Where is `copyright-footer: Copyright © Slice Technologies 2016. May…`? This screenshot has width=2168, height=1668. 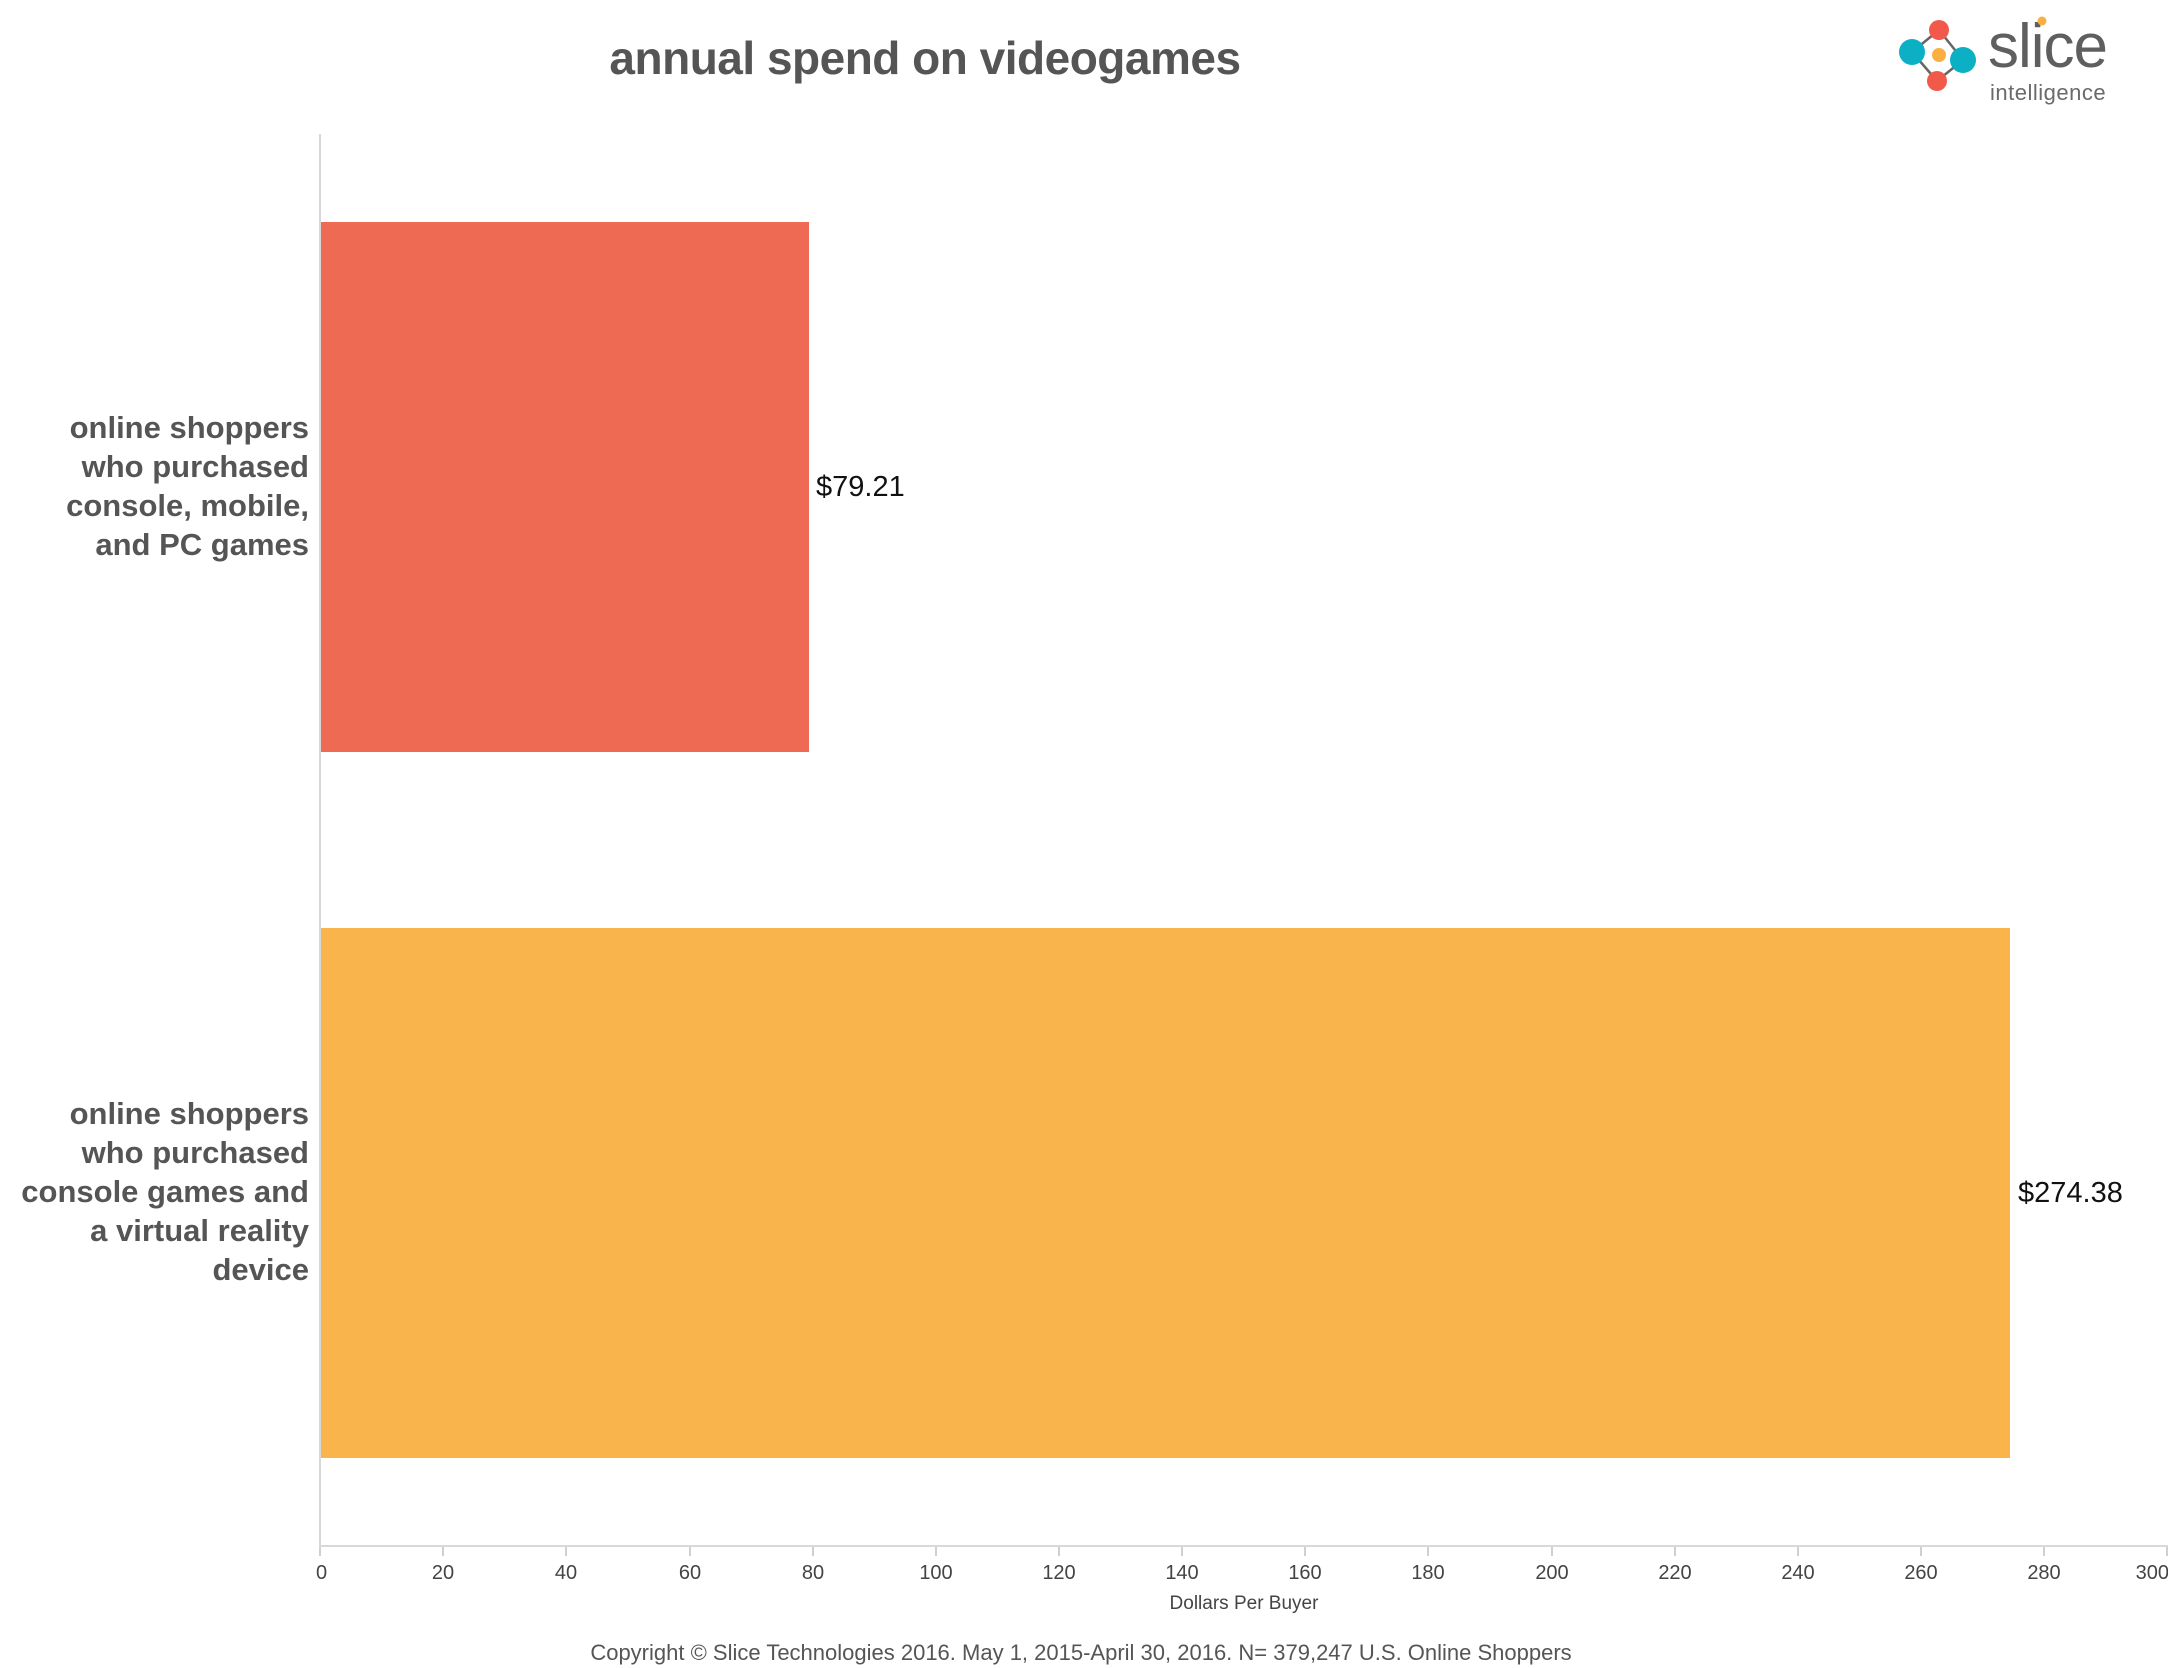 copyright-footer: Copyright © Slice Technologies 2016. May… is located at coordinates (1081, 1652).